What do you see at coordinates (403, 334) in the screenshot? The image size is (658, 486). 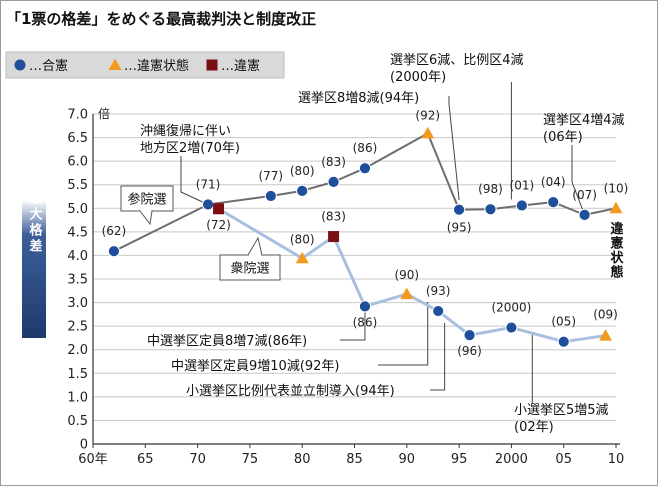 I see `annotation-leader-lower92` at bounding box center [403, 334].